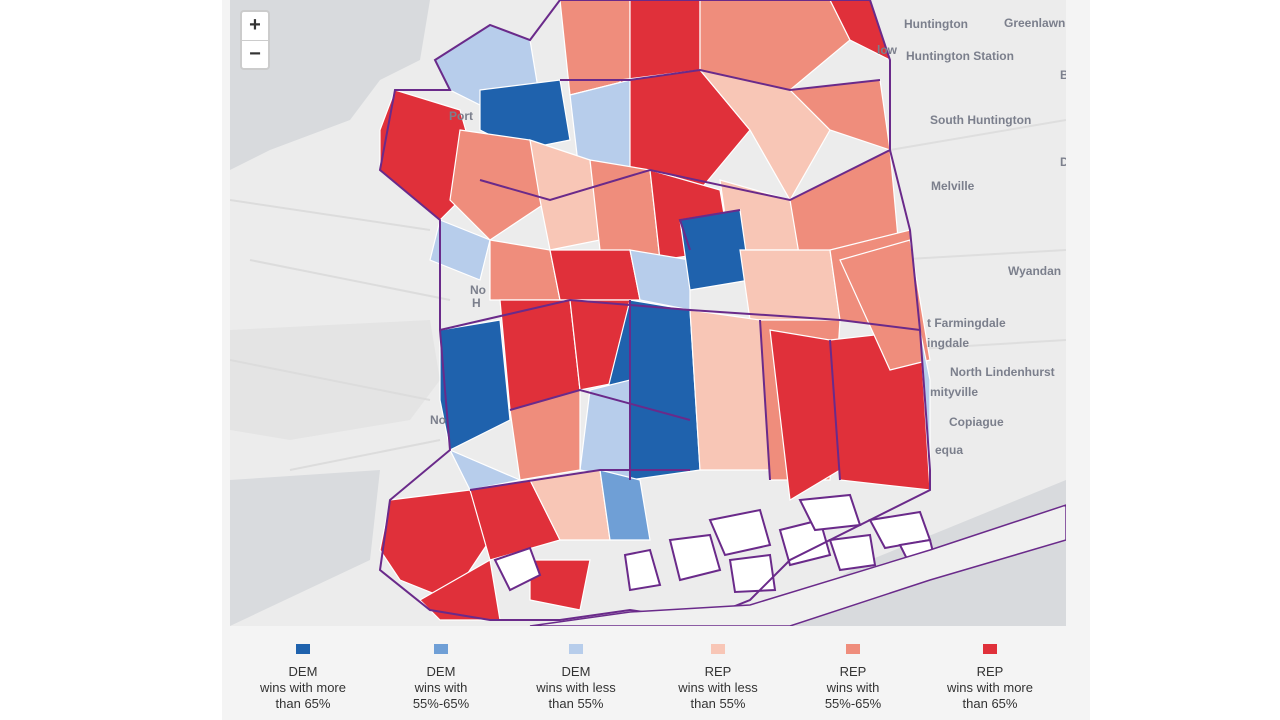 The height and width of the screenshot is (720, 1280). I want to click on place-label: Huntington, so click(936, 24).